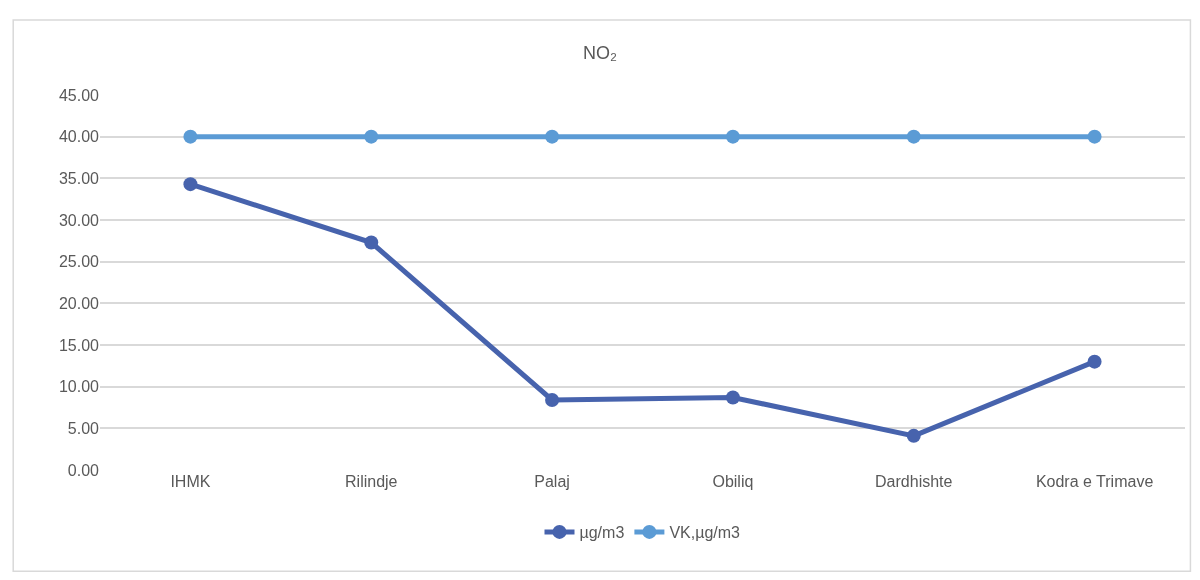 This screenshot has width=1200, height=580. What do you see at coordinates (83, 470) in the screenshot?
I see `y-tick-label: 0.00` at bounding box center [83, 470].